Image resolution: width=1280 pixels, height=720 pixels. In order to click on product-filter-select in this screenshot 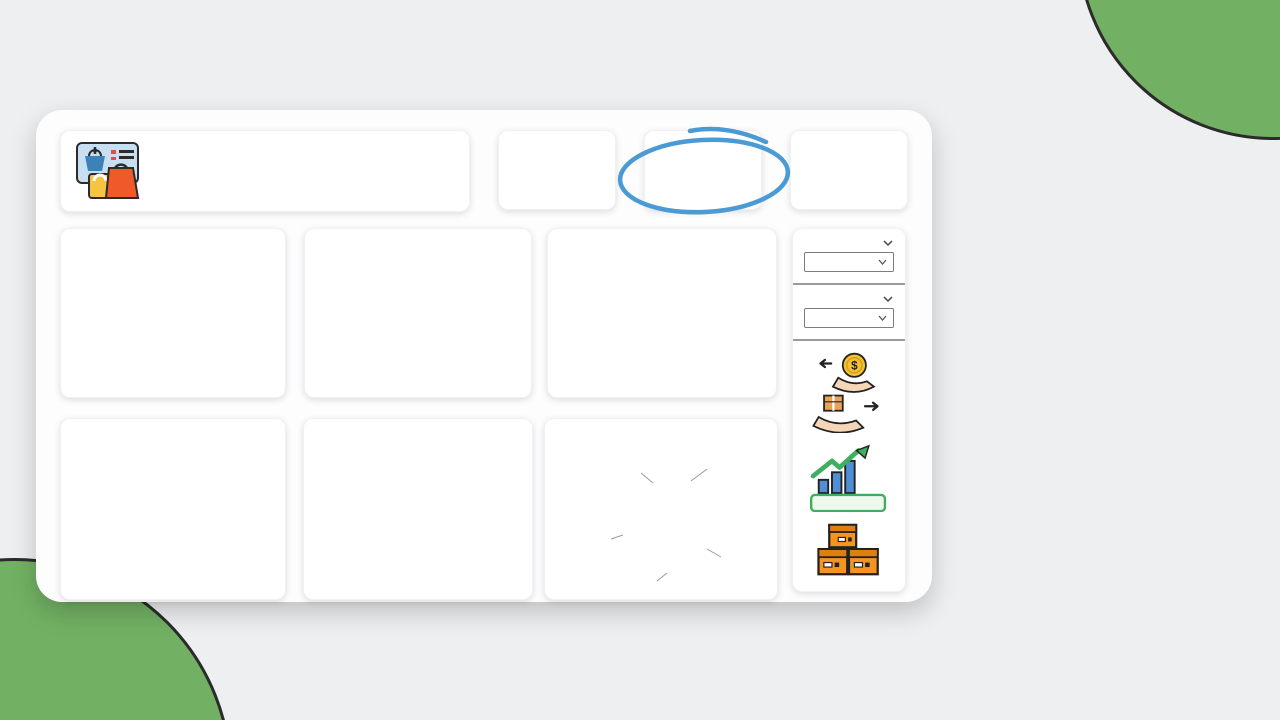, I will do `click(849, 318)`.